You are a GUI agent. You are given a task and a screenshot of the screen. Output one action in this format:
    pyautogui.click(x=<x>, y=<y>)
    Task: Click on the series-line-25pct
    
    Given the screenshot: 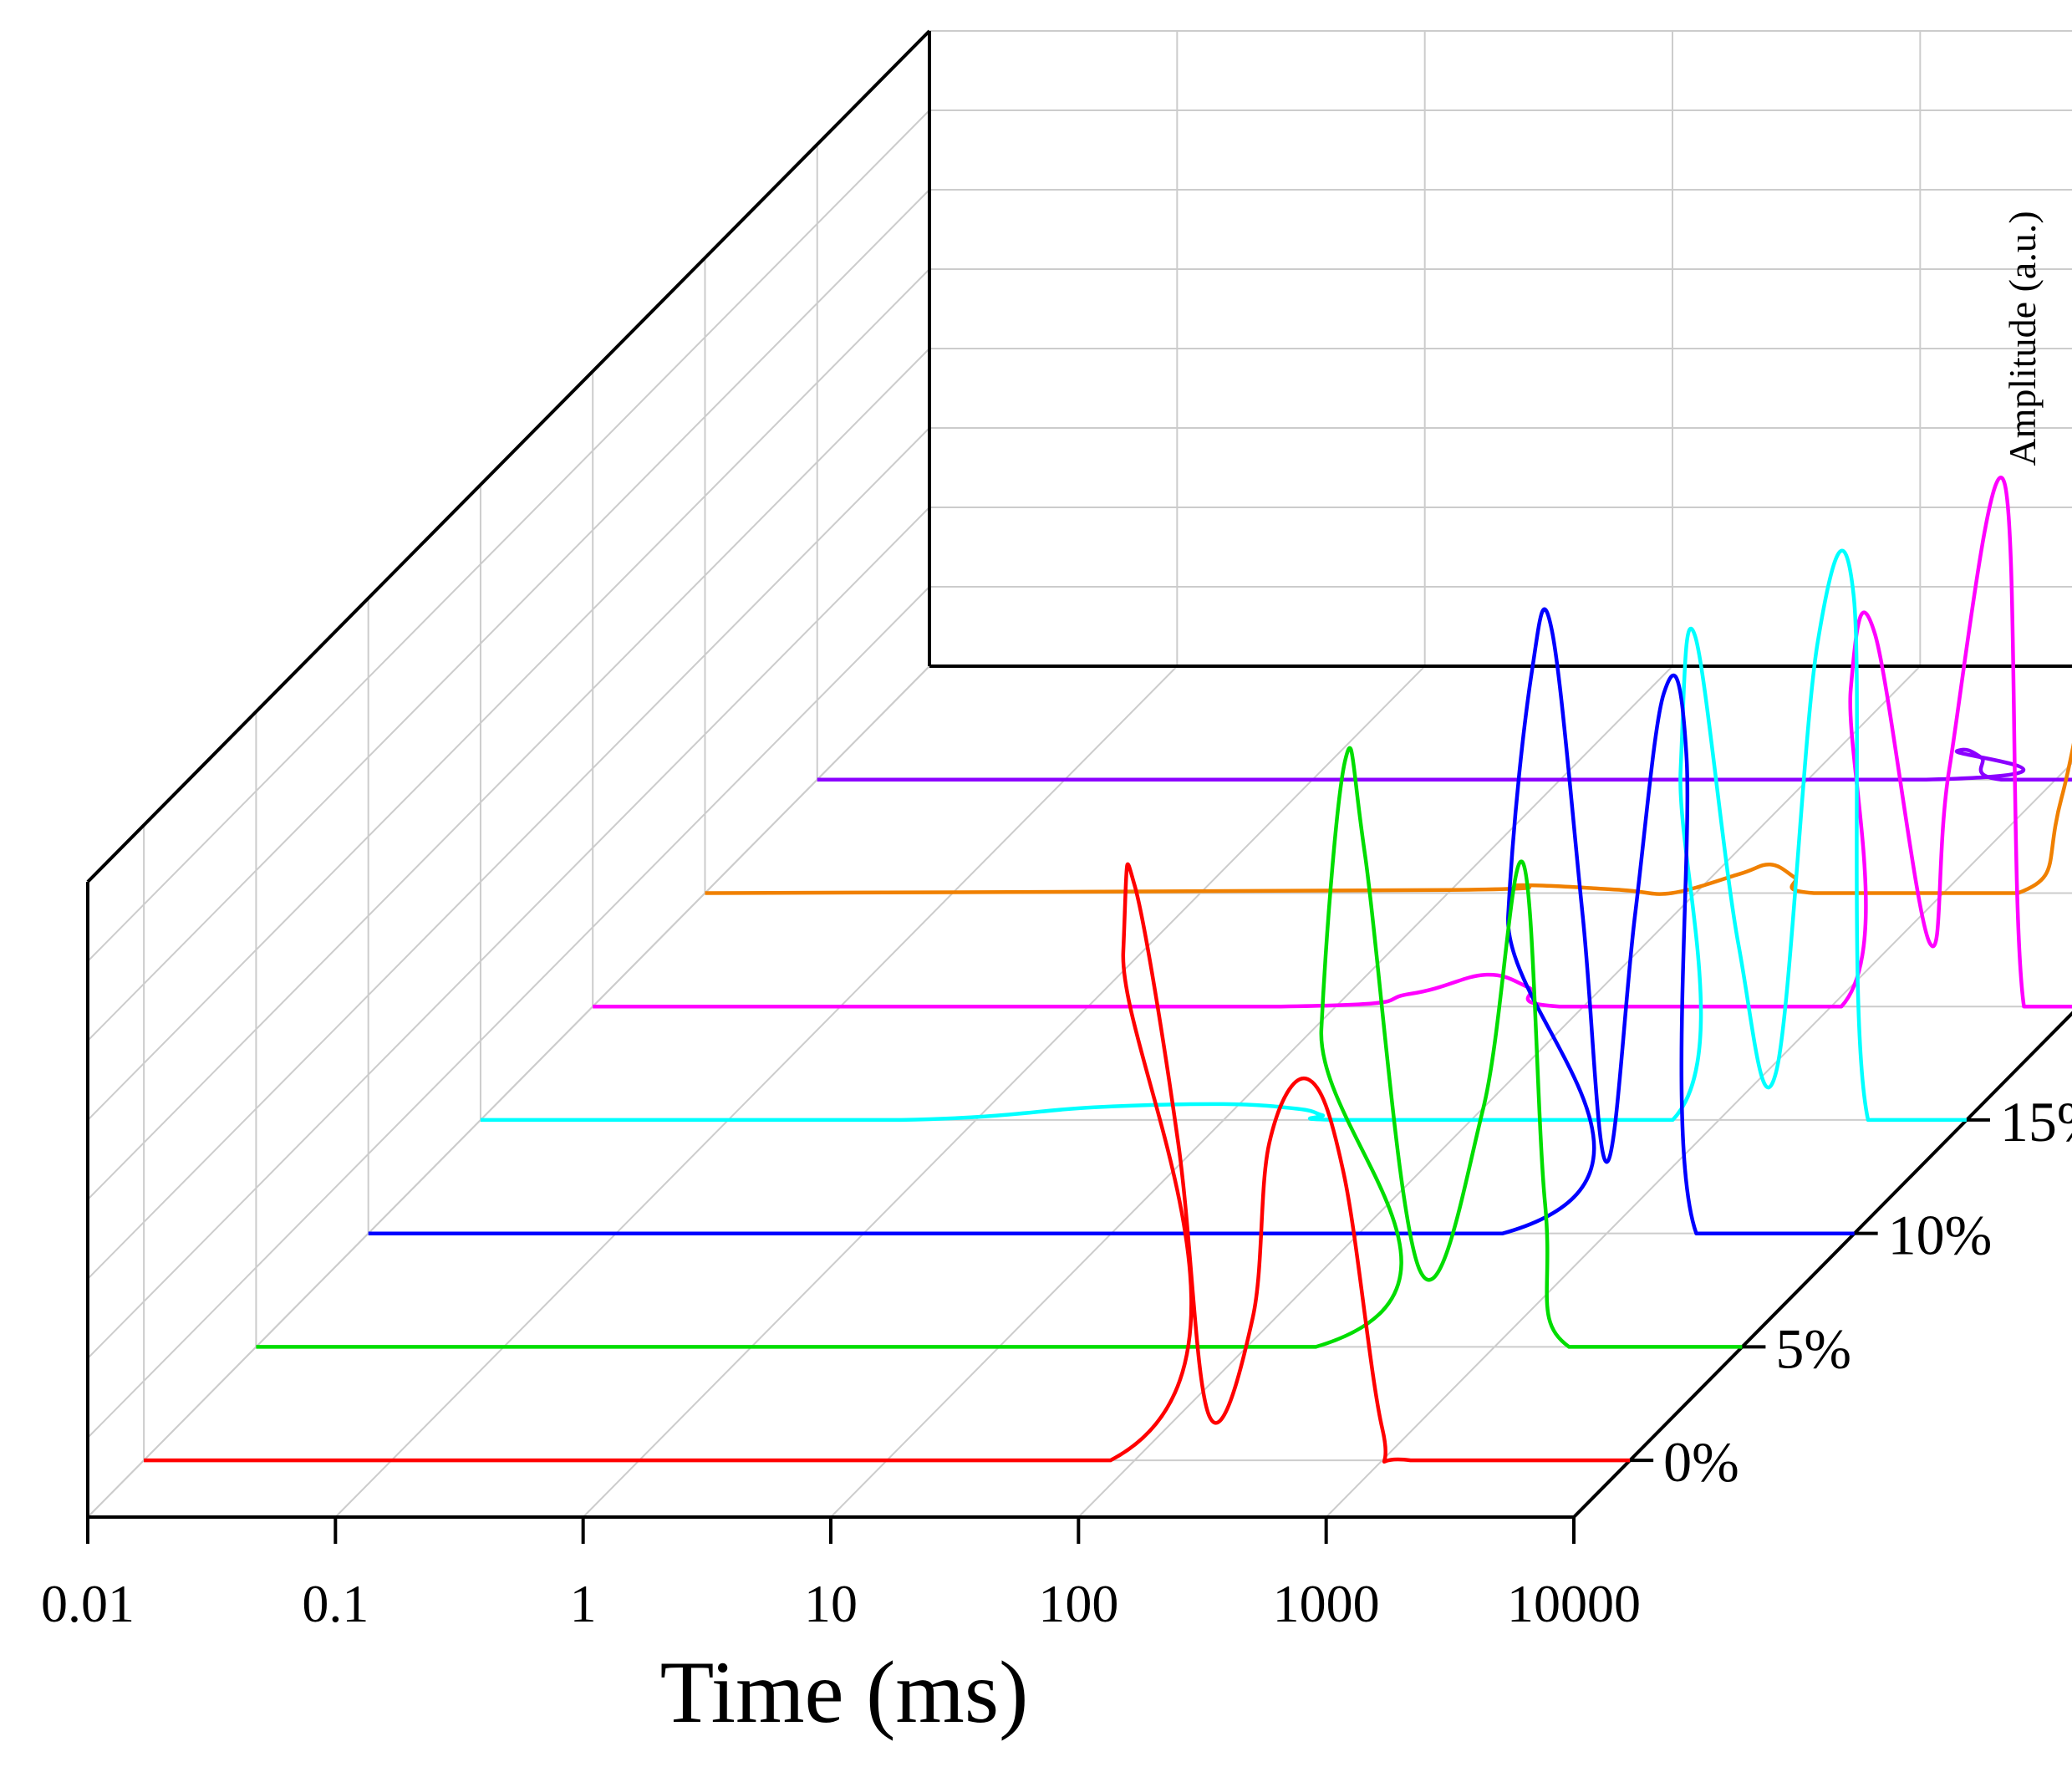 What is the action you would take?
    pyautogui.click(x=1388, y=819)
    